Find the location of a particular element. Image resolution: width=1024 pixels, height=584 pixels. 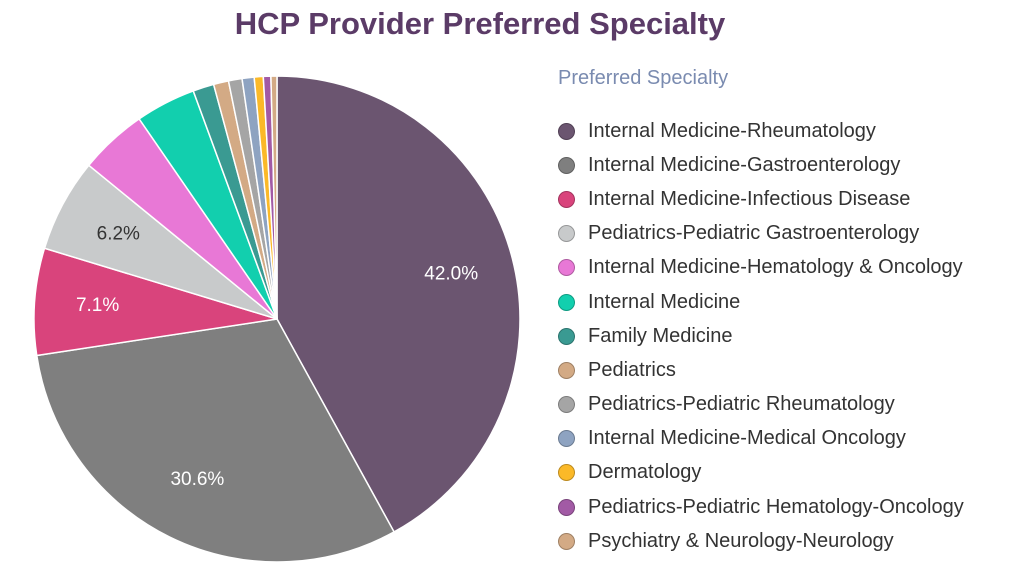

legend-item: Internal Medicine-Hematology & Oncology is located at coordinates (788, 268).